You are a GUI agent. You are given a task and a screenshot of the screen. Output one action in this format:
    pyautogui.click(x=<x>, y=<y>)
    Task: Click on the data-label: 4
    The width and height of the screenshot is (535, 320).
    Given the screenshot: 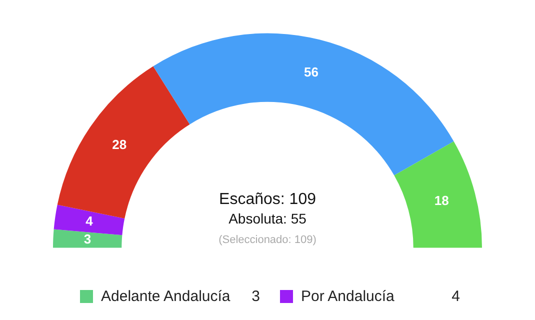 What is the action you would take?
    pyautogui.click(x=90, y=220)
    